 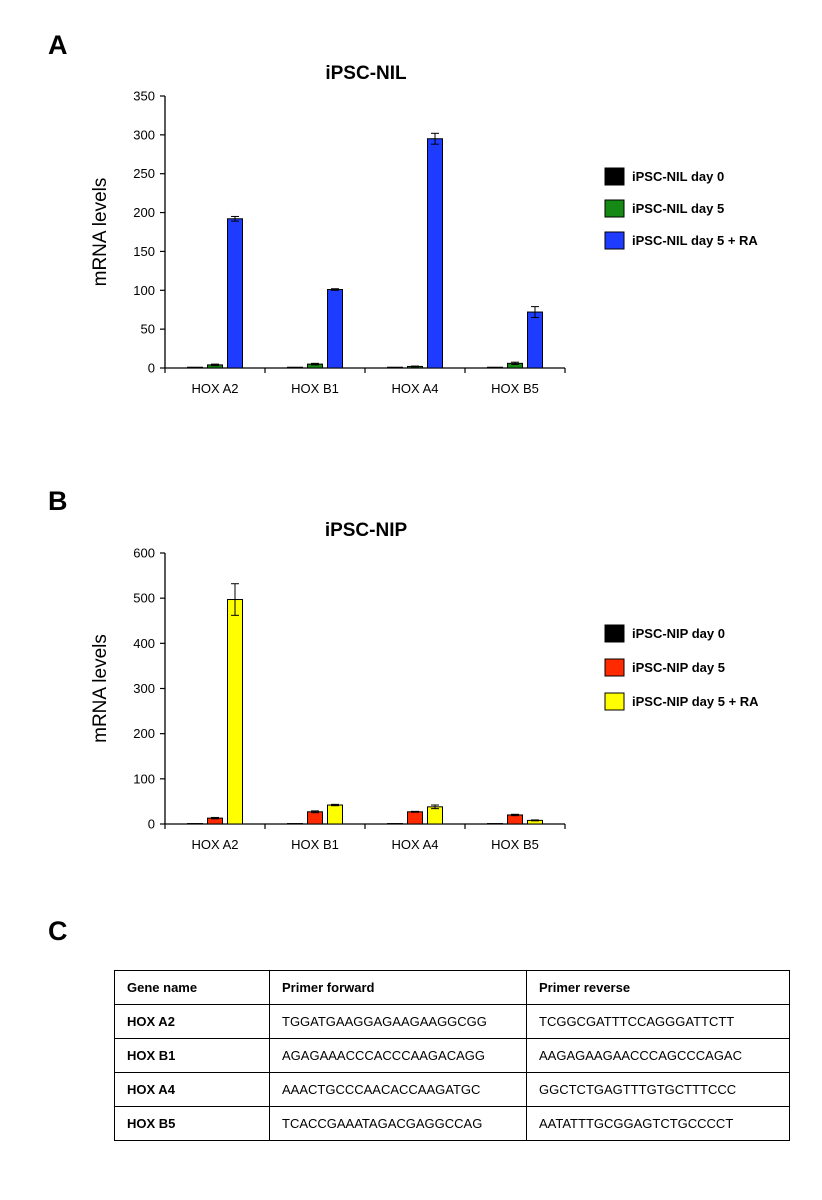 I want to click on panel-label-a: A, so click(x=58, y=45).